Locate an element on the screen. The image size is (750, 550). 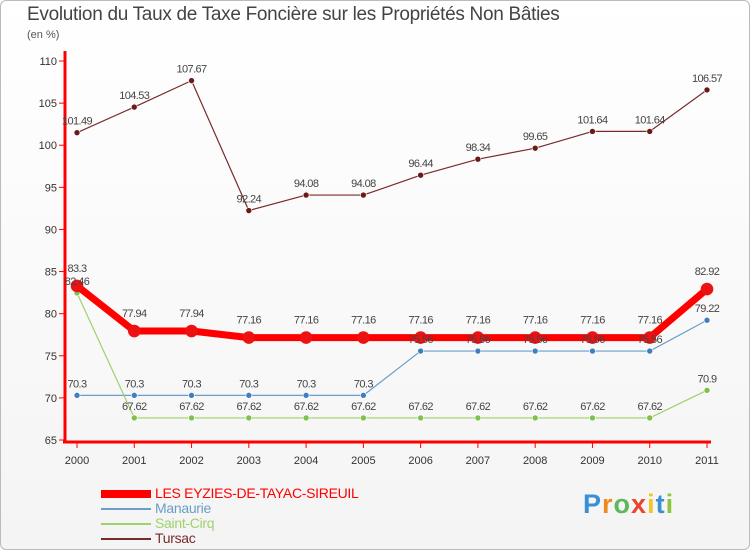
data-label: 107.67 is located at coordinates (192, 70).